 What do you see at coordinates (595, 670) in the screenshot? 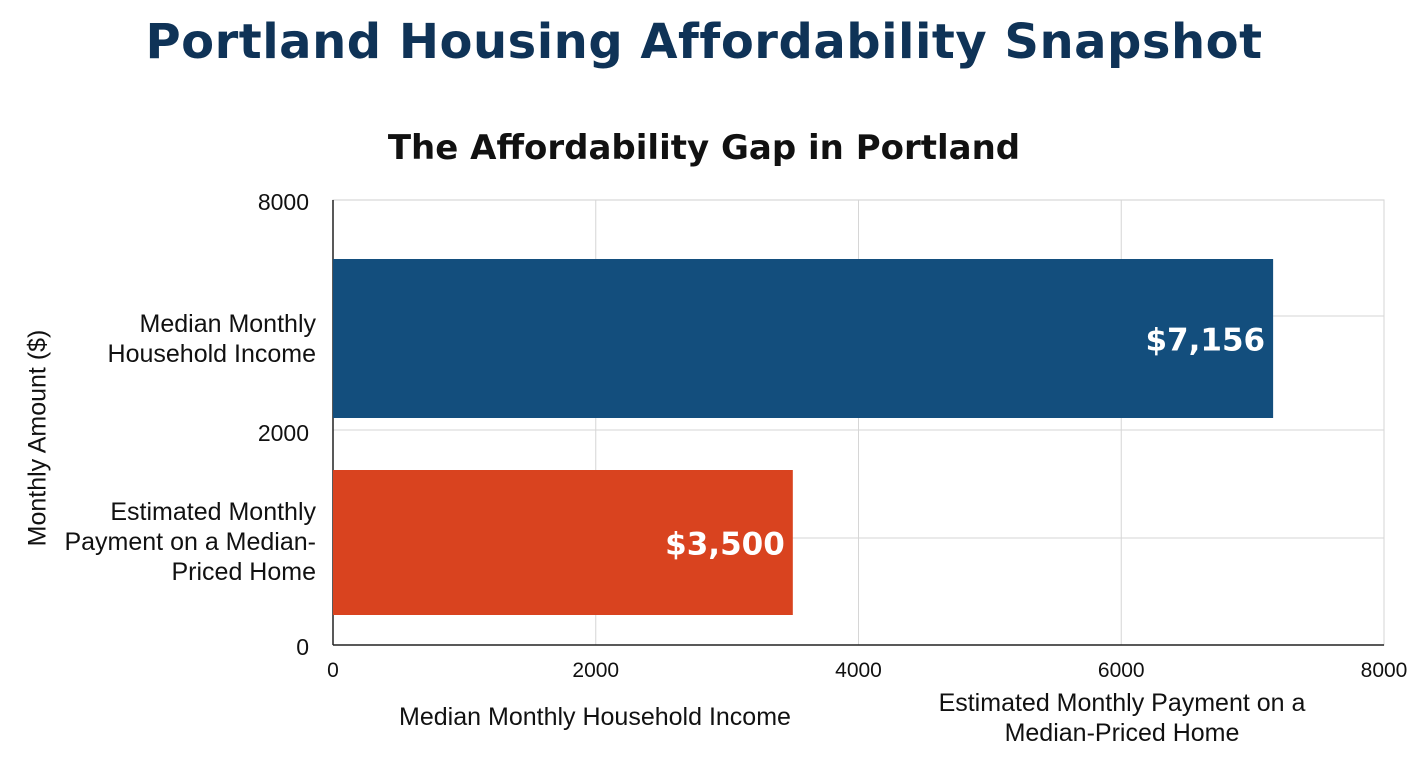
I see `x-tick-label: 2000` at bounding box center [595, 670].